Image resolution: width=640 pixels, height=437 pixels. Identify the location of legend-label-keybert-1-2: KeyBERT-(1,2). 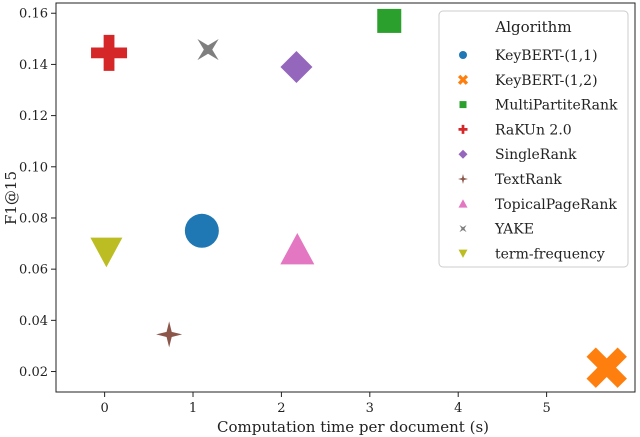
(546, 81).